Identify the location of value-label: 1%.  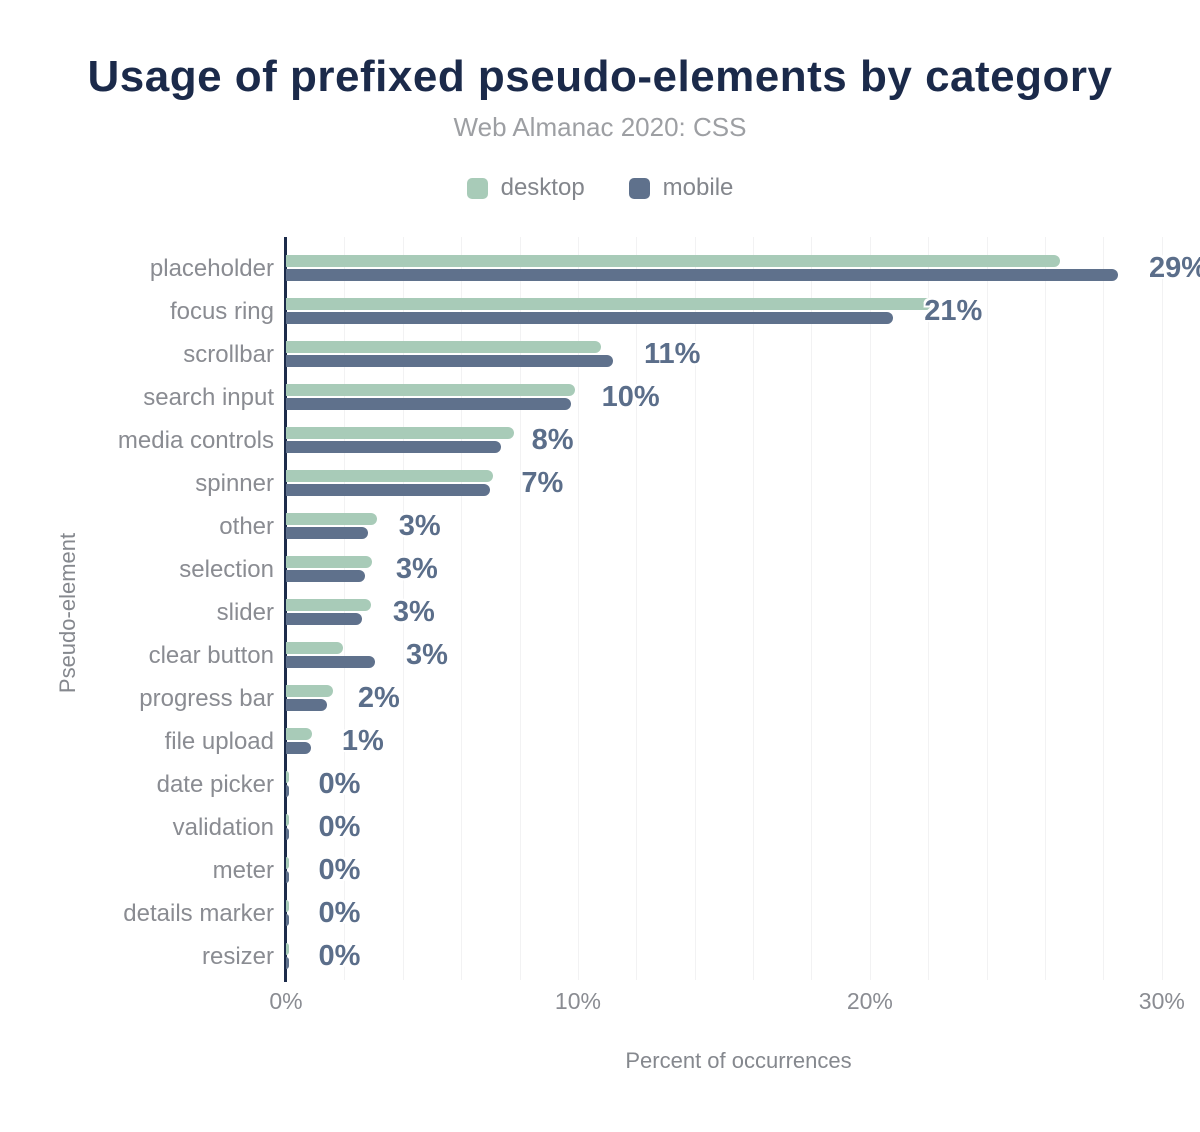
(362, 741).